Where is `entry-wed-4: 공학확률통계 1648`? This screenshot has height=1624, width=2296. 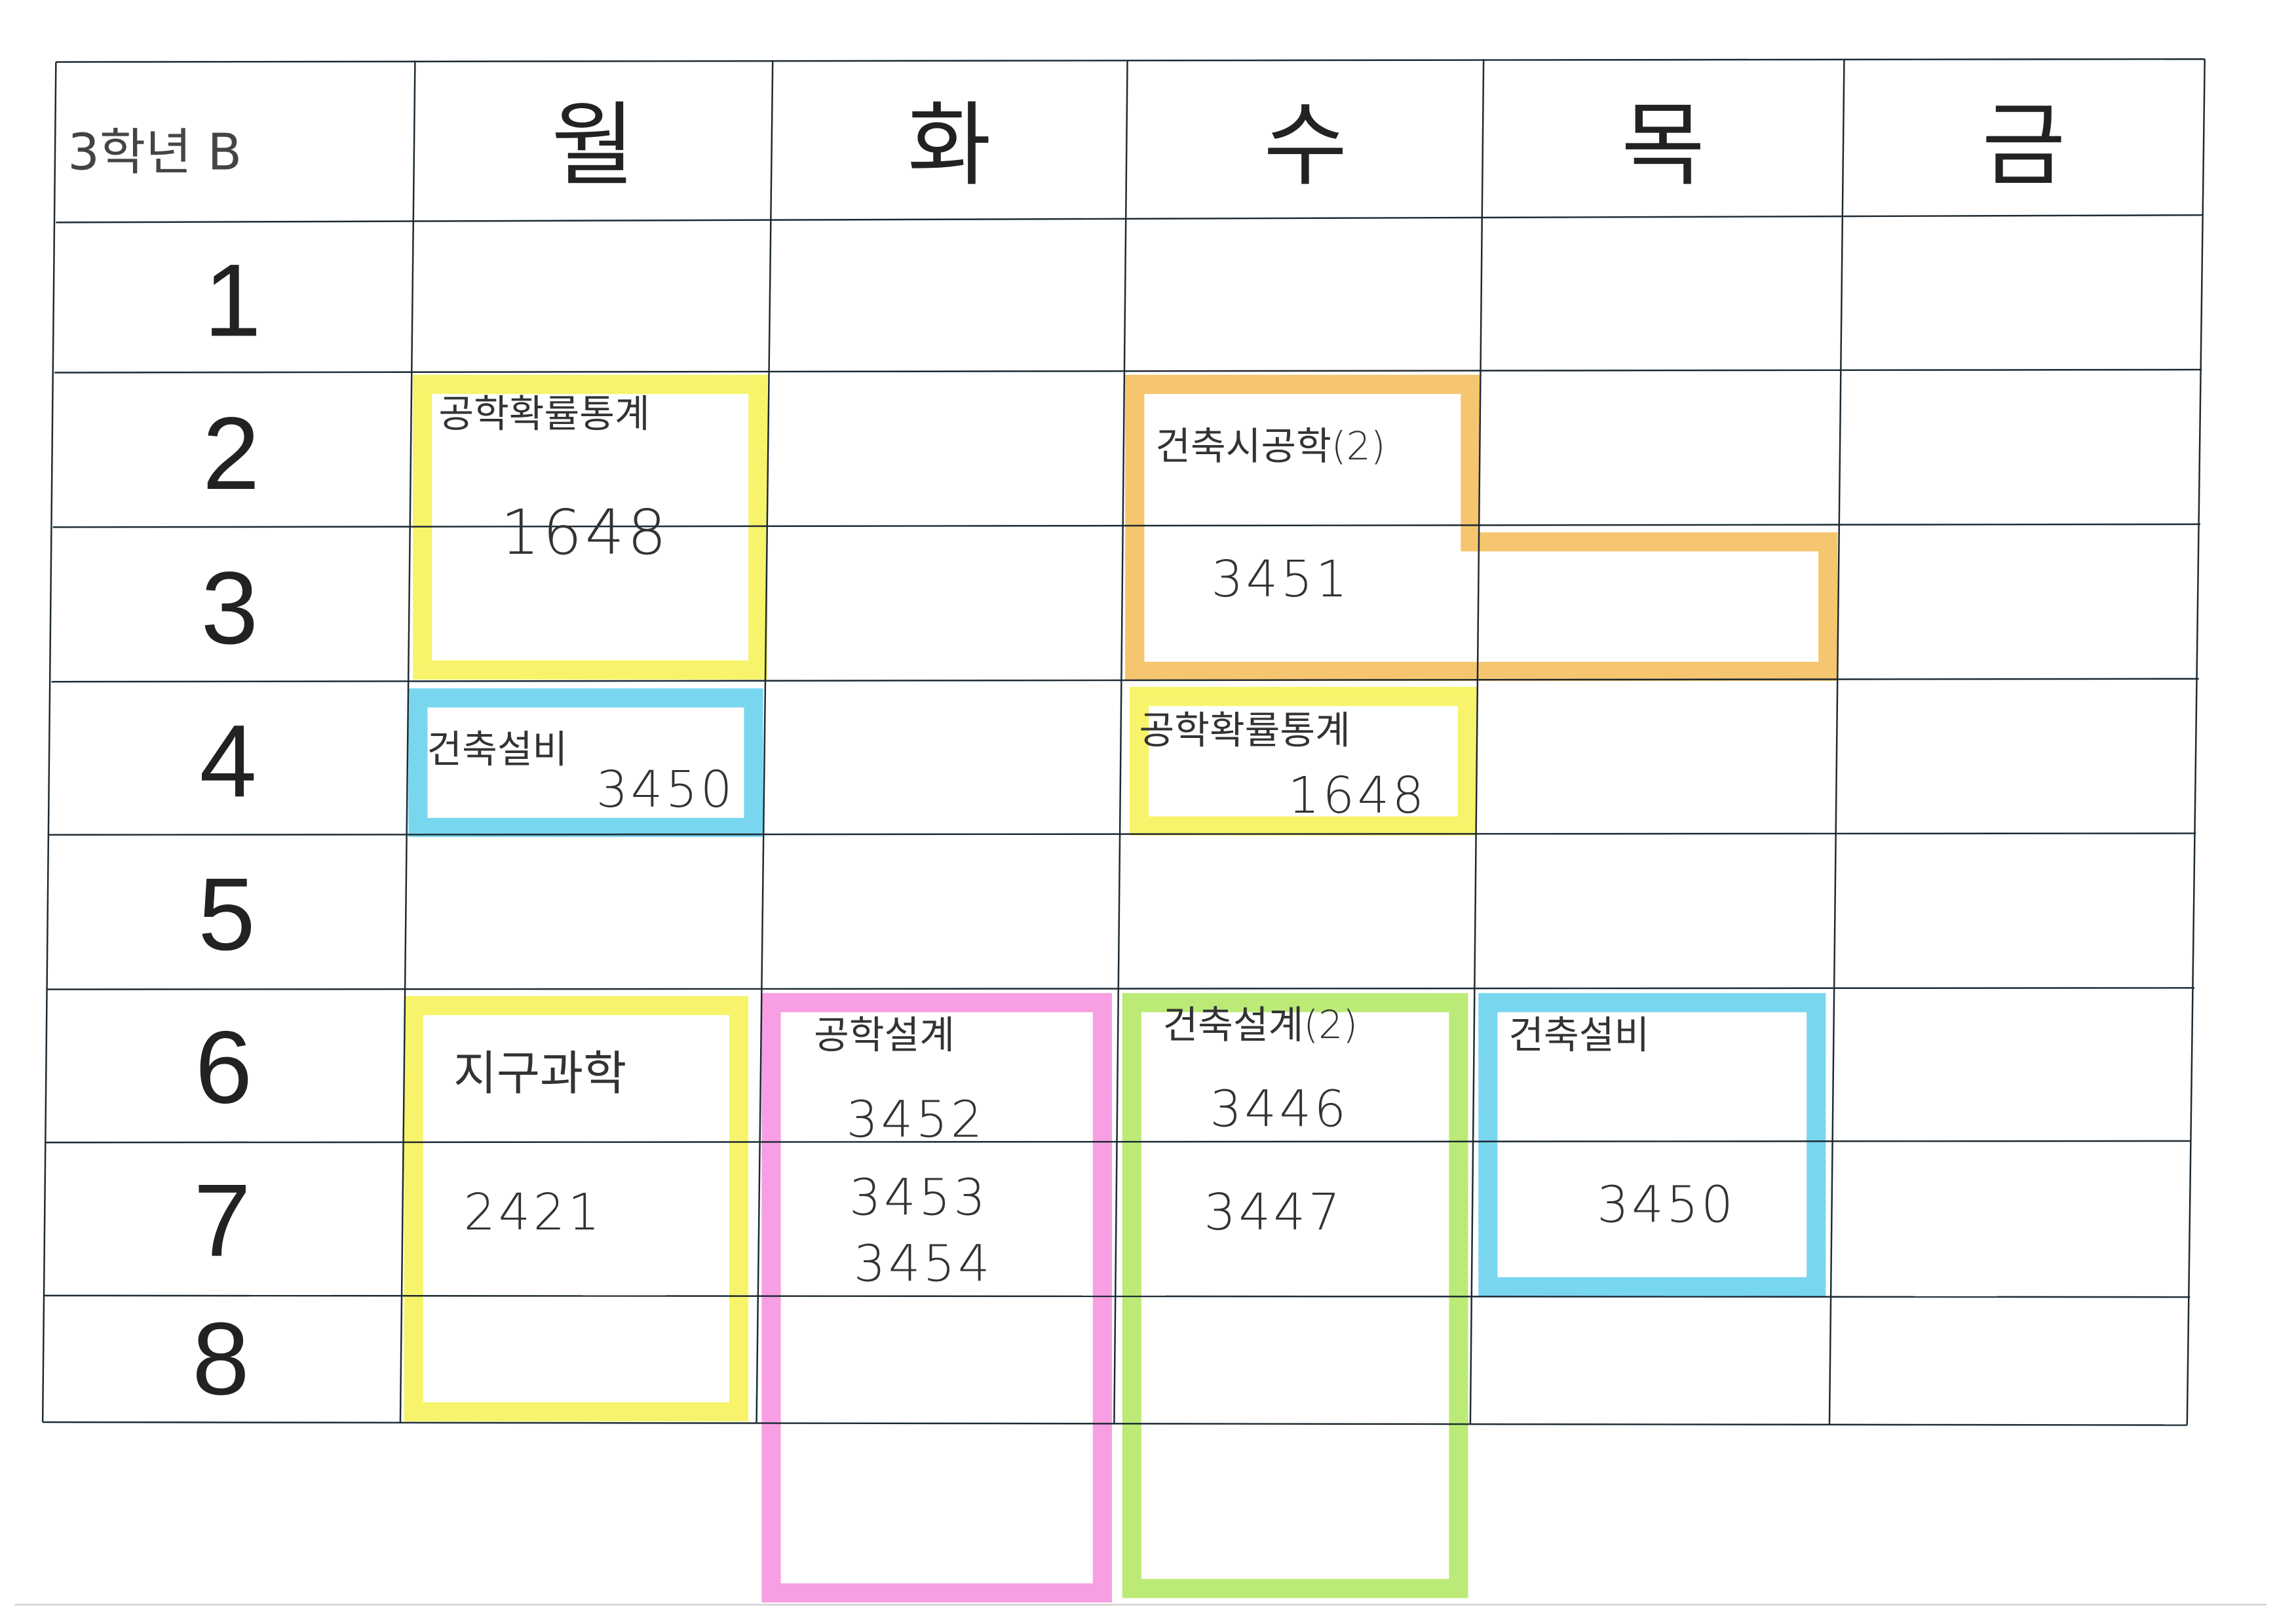 entry-wed-4: 공학확률통계 1648 is located at coordinates (1282, 767).